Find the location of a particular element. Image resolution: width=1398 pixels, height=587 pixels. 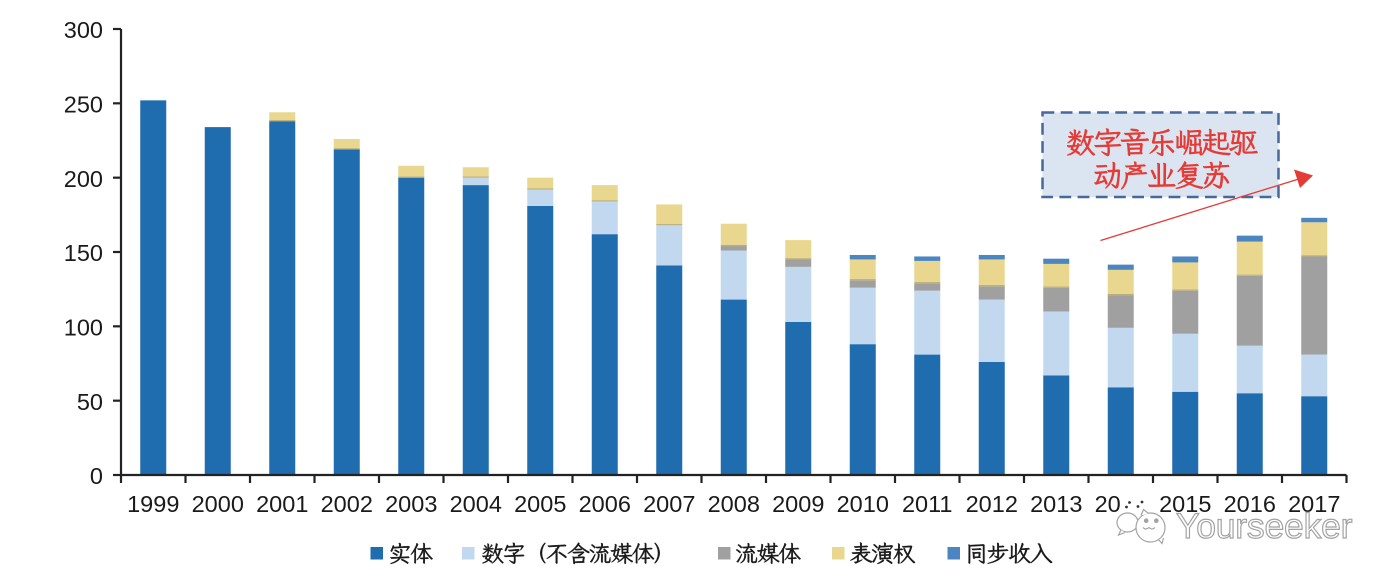

svg-text: 2000 is located at coordinates (218, 504).